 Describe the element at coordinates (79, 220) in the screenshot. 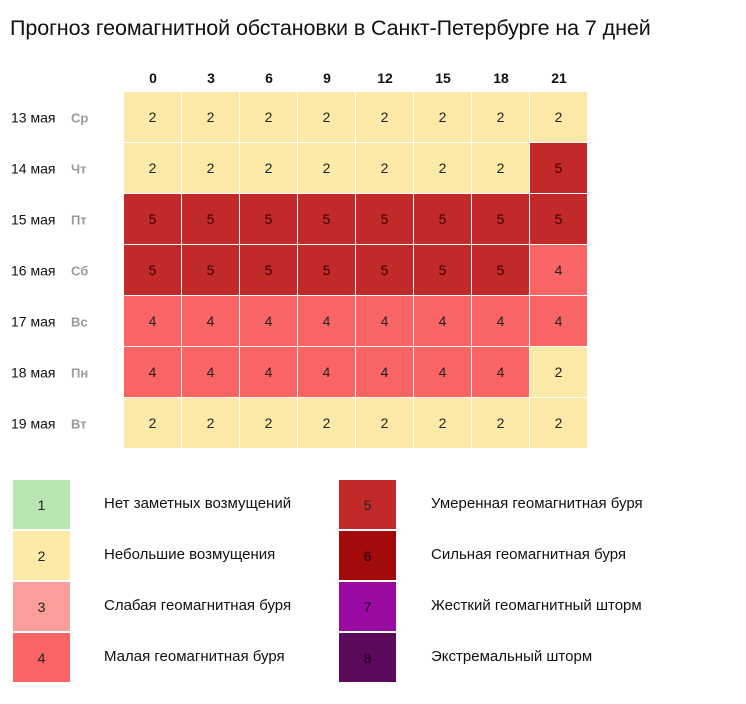

I see `row-label-weekday: Пт` at that location.